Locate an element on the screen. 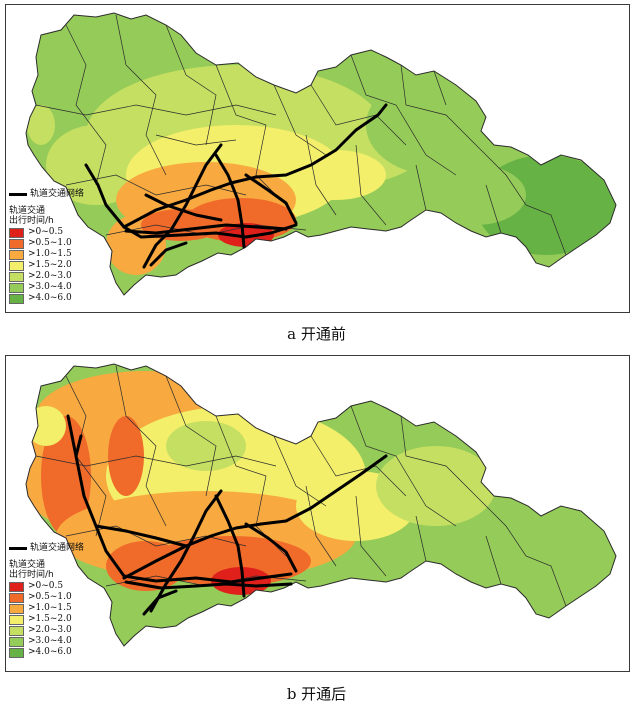 The height and width of the screenshot is (706, 633). caption-before: a 开通前 is located at coordinates (316, 334).